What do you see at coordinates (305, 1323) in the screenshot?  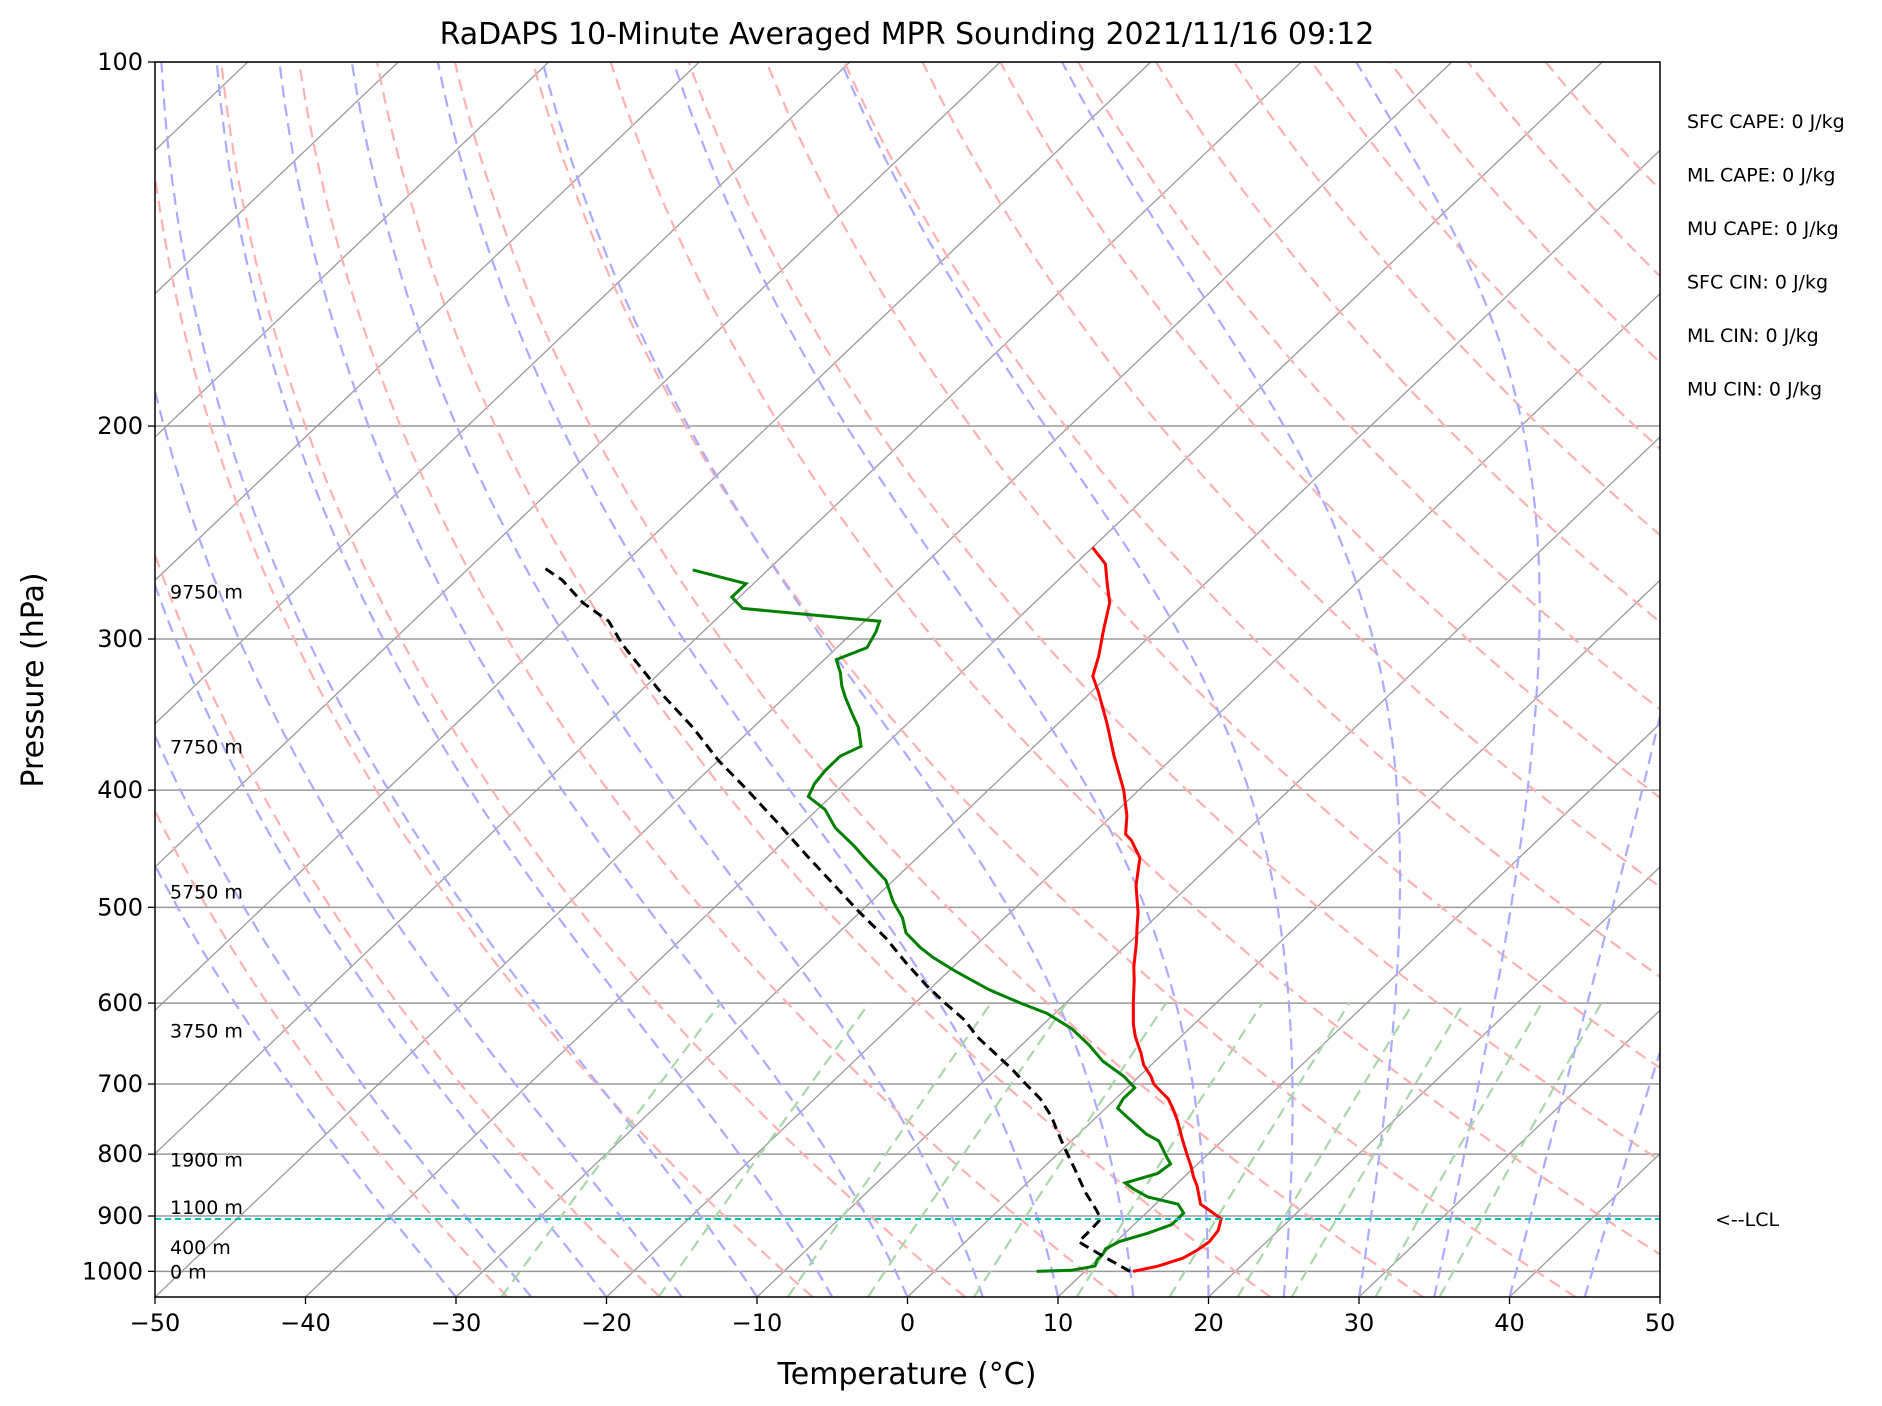 I see `x-tick-label: −40` at bounding box center [305, 1323].